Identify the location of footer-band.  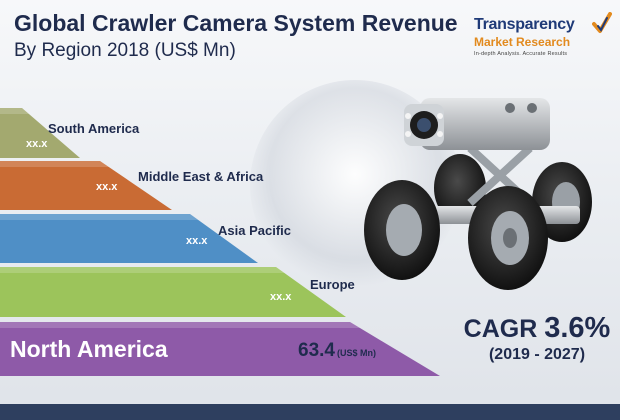
(310, 412).